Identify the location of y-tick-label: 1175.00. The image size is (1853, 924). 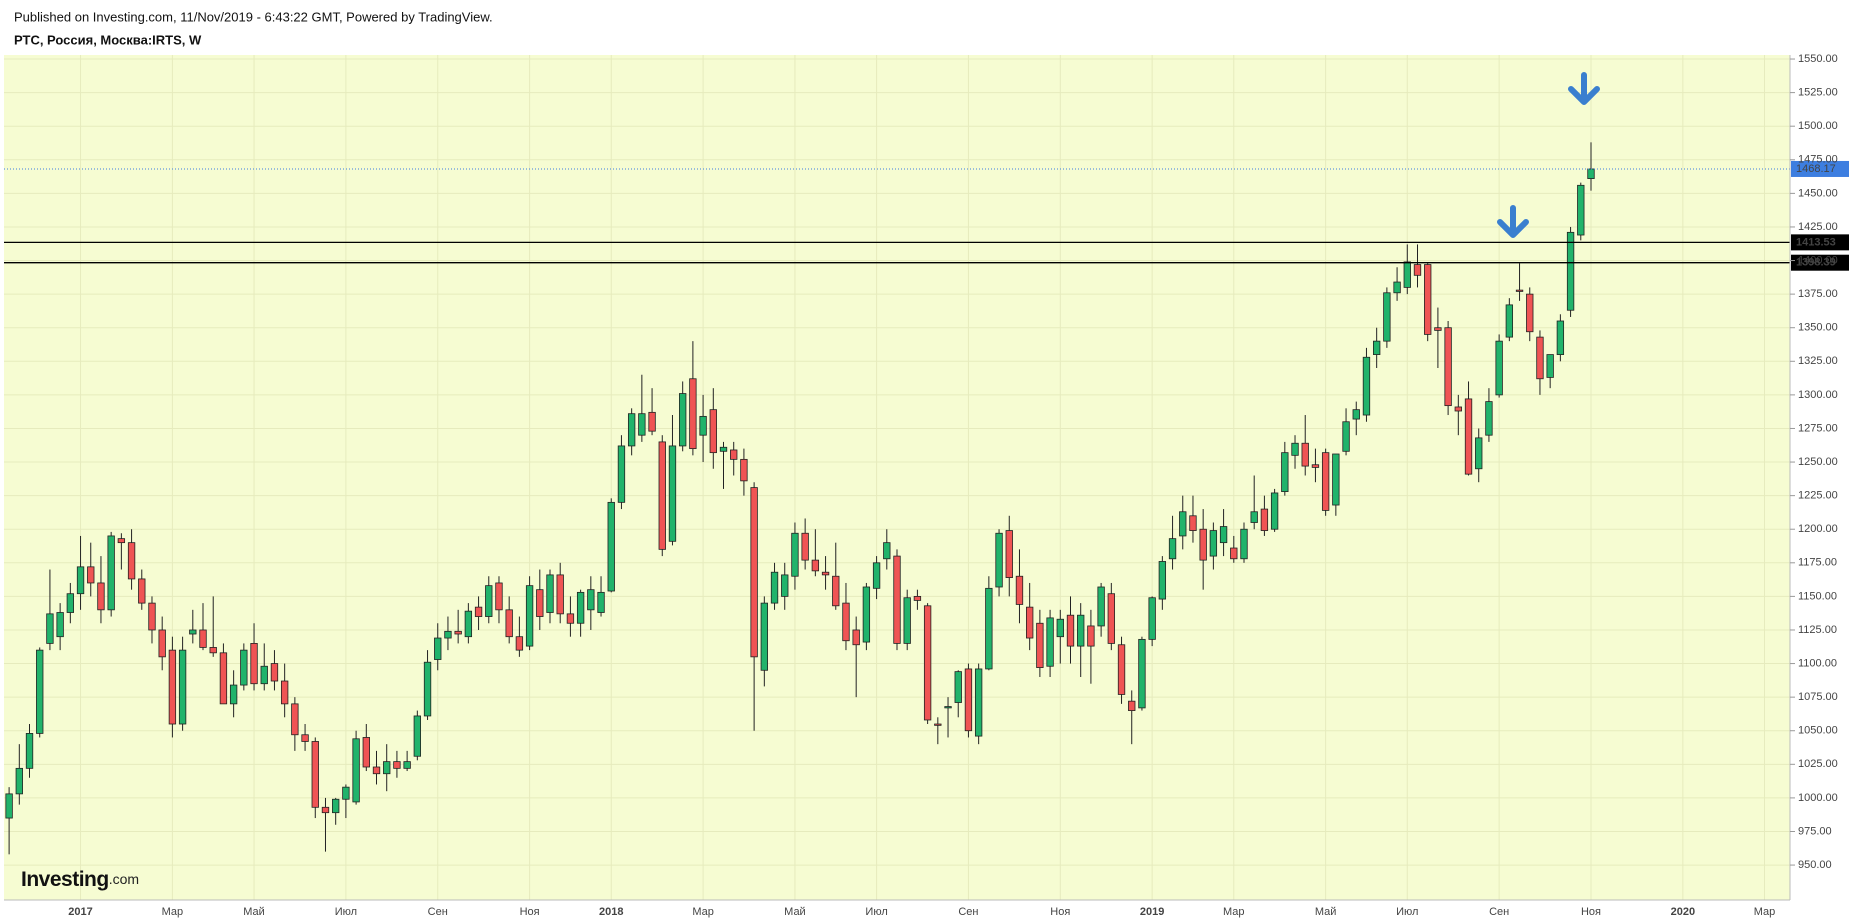
(1817, 563).